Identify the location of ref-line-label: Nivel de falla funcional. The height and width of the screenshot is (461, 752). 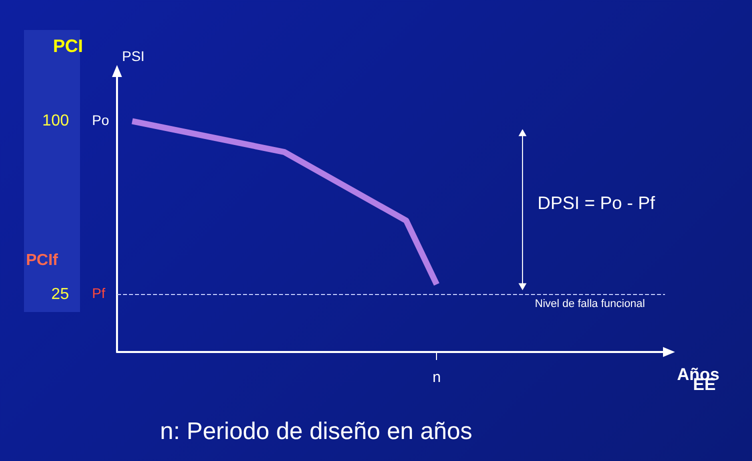
(589, 304).